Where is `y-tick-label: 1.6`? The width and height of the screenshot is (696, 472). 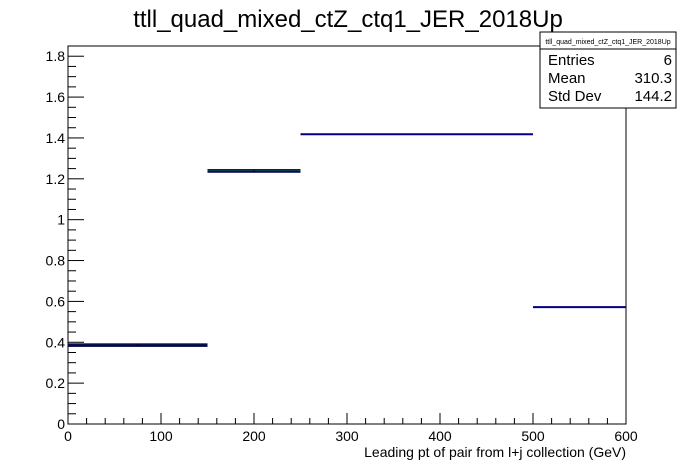
y-tick-label: 1.6 is located at coordinates (56, 97).